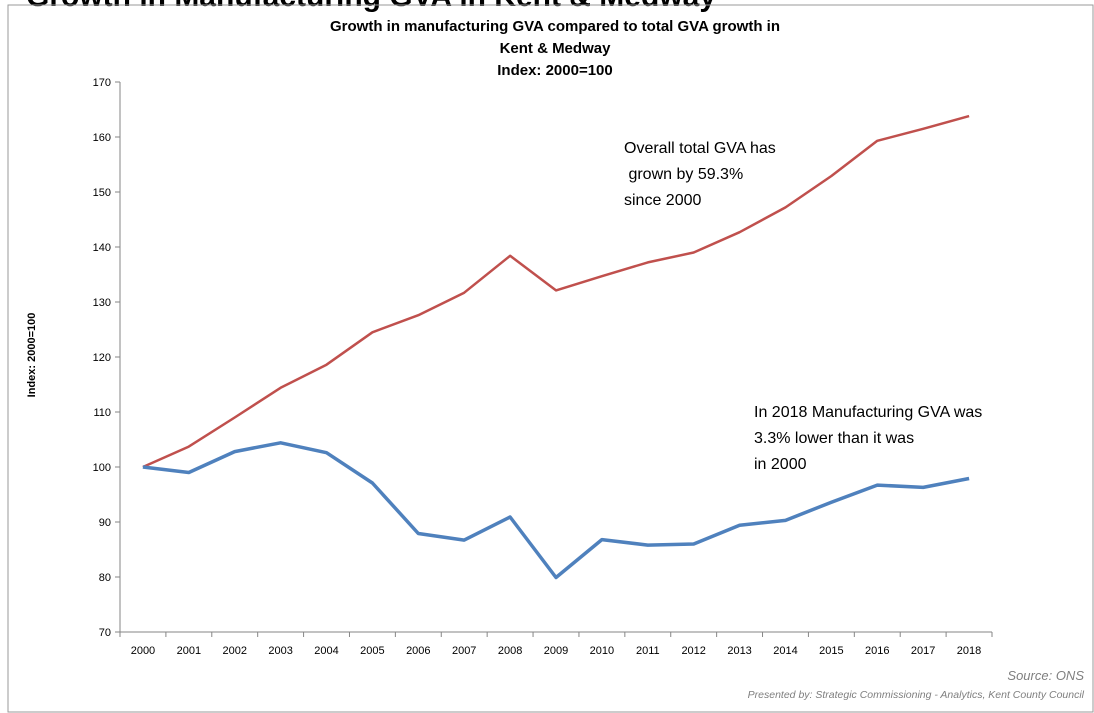 Image resolution: width=1094 pixels, height=713 pixels. Describe the element at coordinates (102, 138) in the screenshot. I see `y-tick-label: 160` at that location.